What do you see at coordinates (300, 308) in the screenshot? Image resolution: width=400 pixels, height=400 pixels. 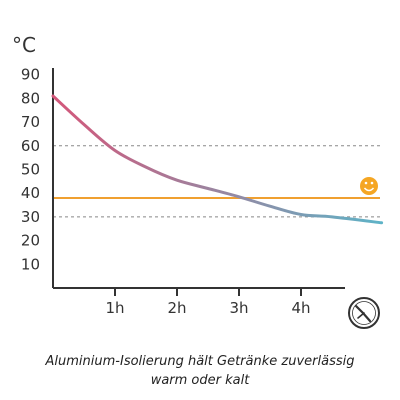 I see `x-tick-label: 4h` at bounding box center [300, 308].